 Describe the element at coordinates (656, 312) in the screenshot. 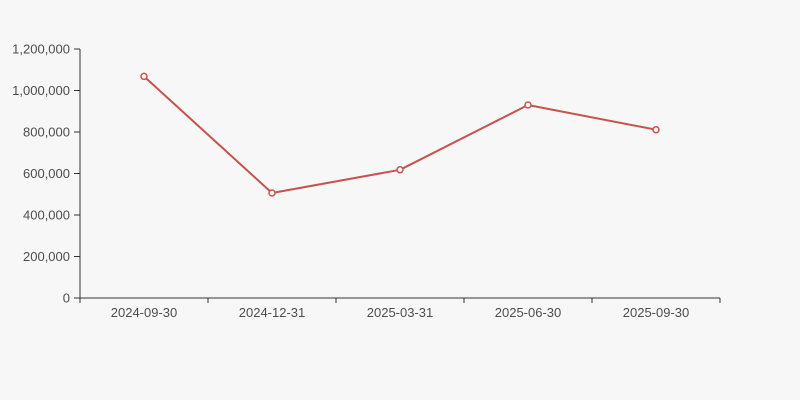

I see `x-axis-label: 2025-09-30` at that location.